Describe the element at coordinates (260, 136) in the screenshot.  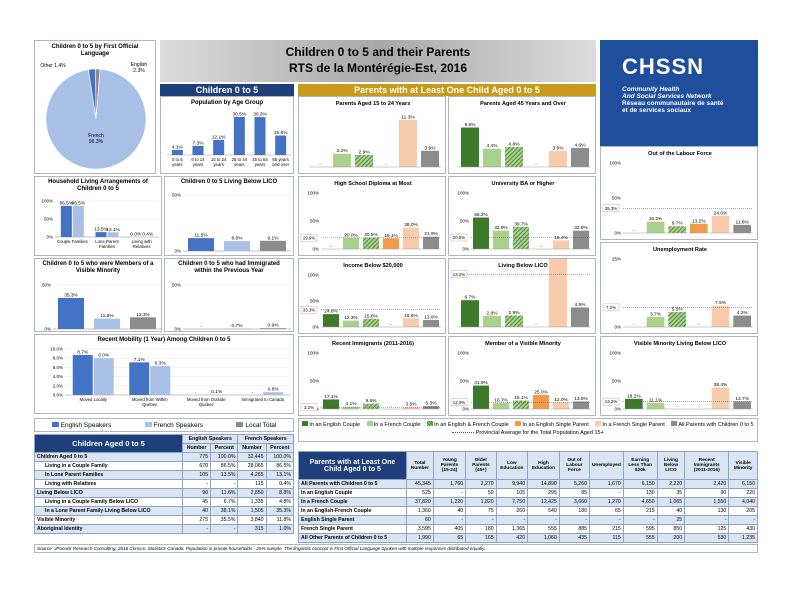
I see `age-bar` at that location.